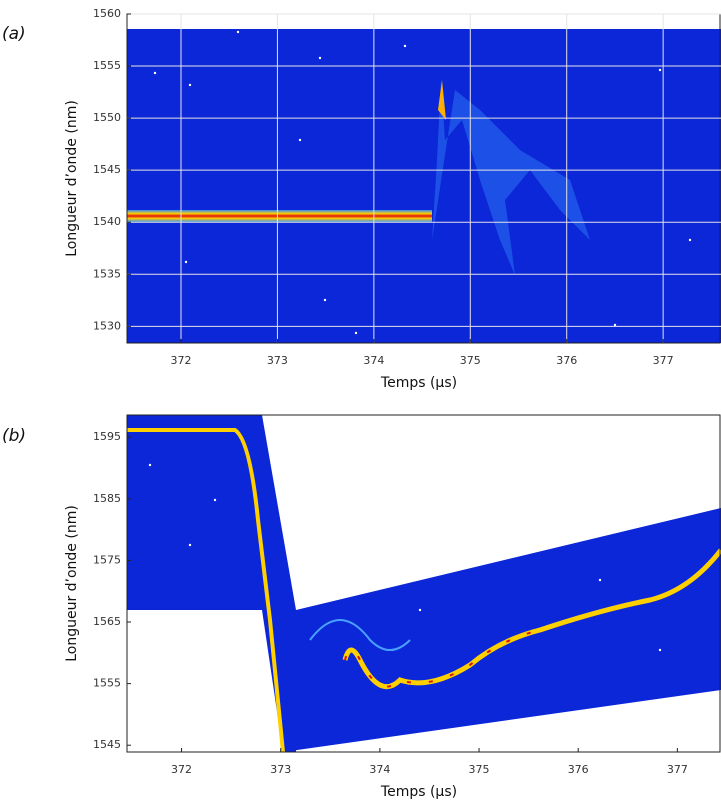 Image resolution: width=721 pixels, height=809 pixels. What do you see at coordinates (107, 221) in the screenshot?
I see `y-tick-label: 1540` at bounding box center [107, 221].